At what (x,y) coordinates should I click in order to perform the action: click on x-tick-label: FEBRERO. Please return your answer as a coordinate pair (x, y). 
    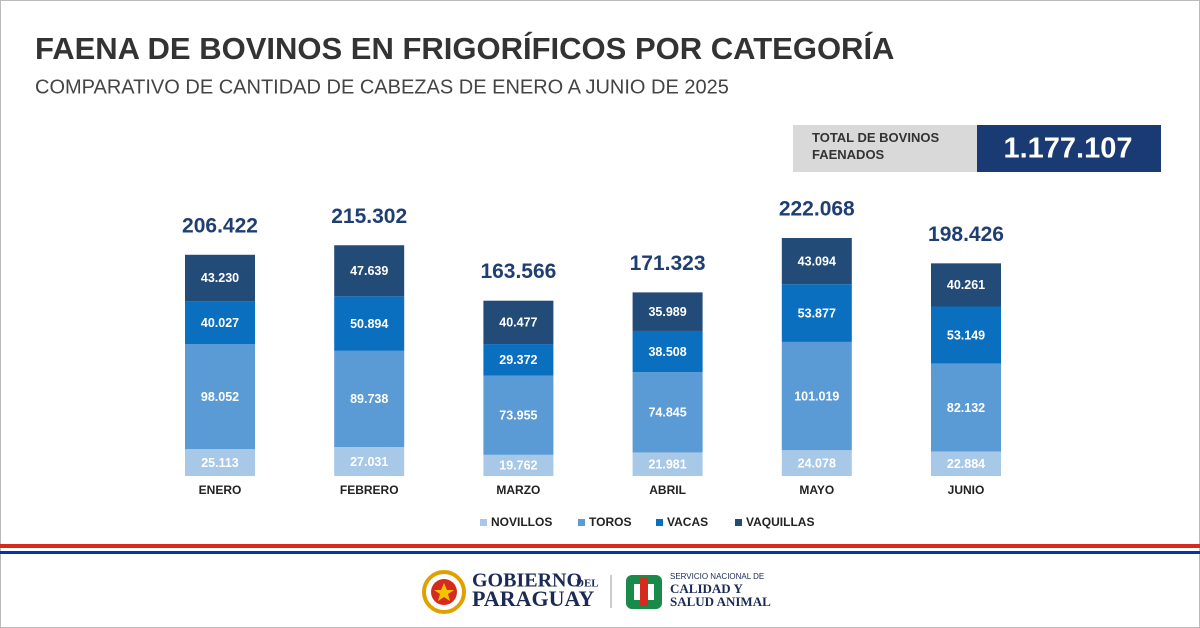
    Looking at the image, I should click on (369, 490).